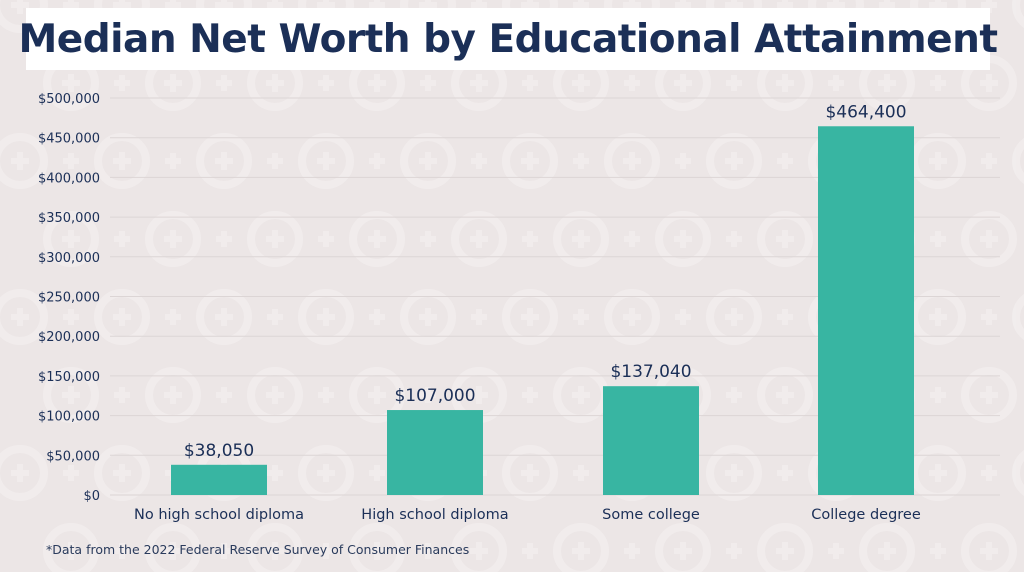  What do you see at coordinates (651, 515) in the screenshot?
I see `x-tick-label: Some college` at bounding box center [651, 515].